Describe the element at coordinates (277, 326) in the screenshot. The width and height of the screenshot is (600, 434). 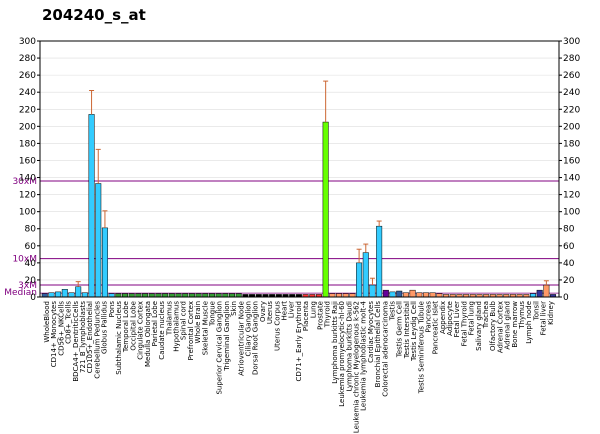
I see `x-axis-label: Uterus Corpus` at that location.